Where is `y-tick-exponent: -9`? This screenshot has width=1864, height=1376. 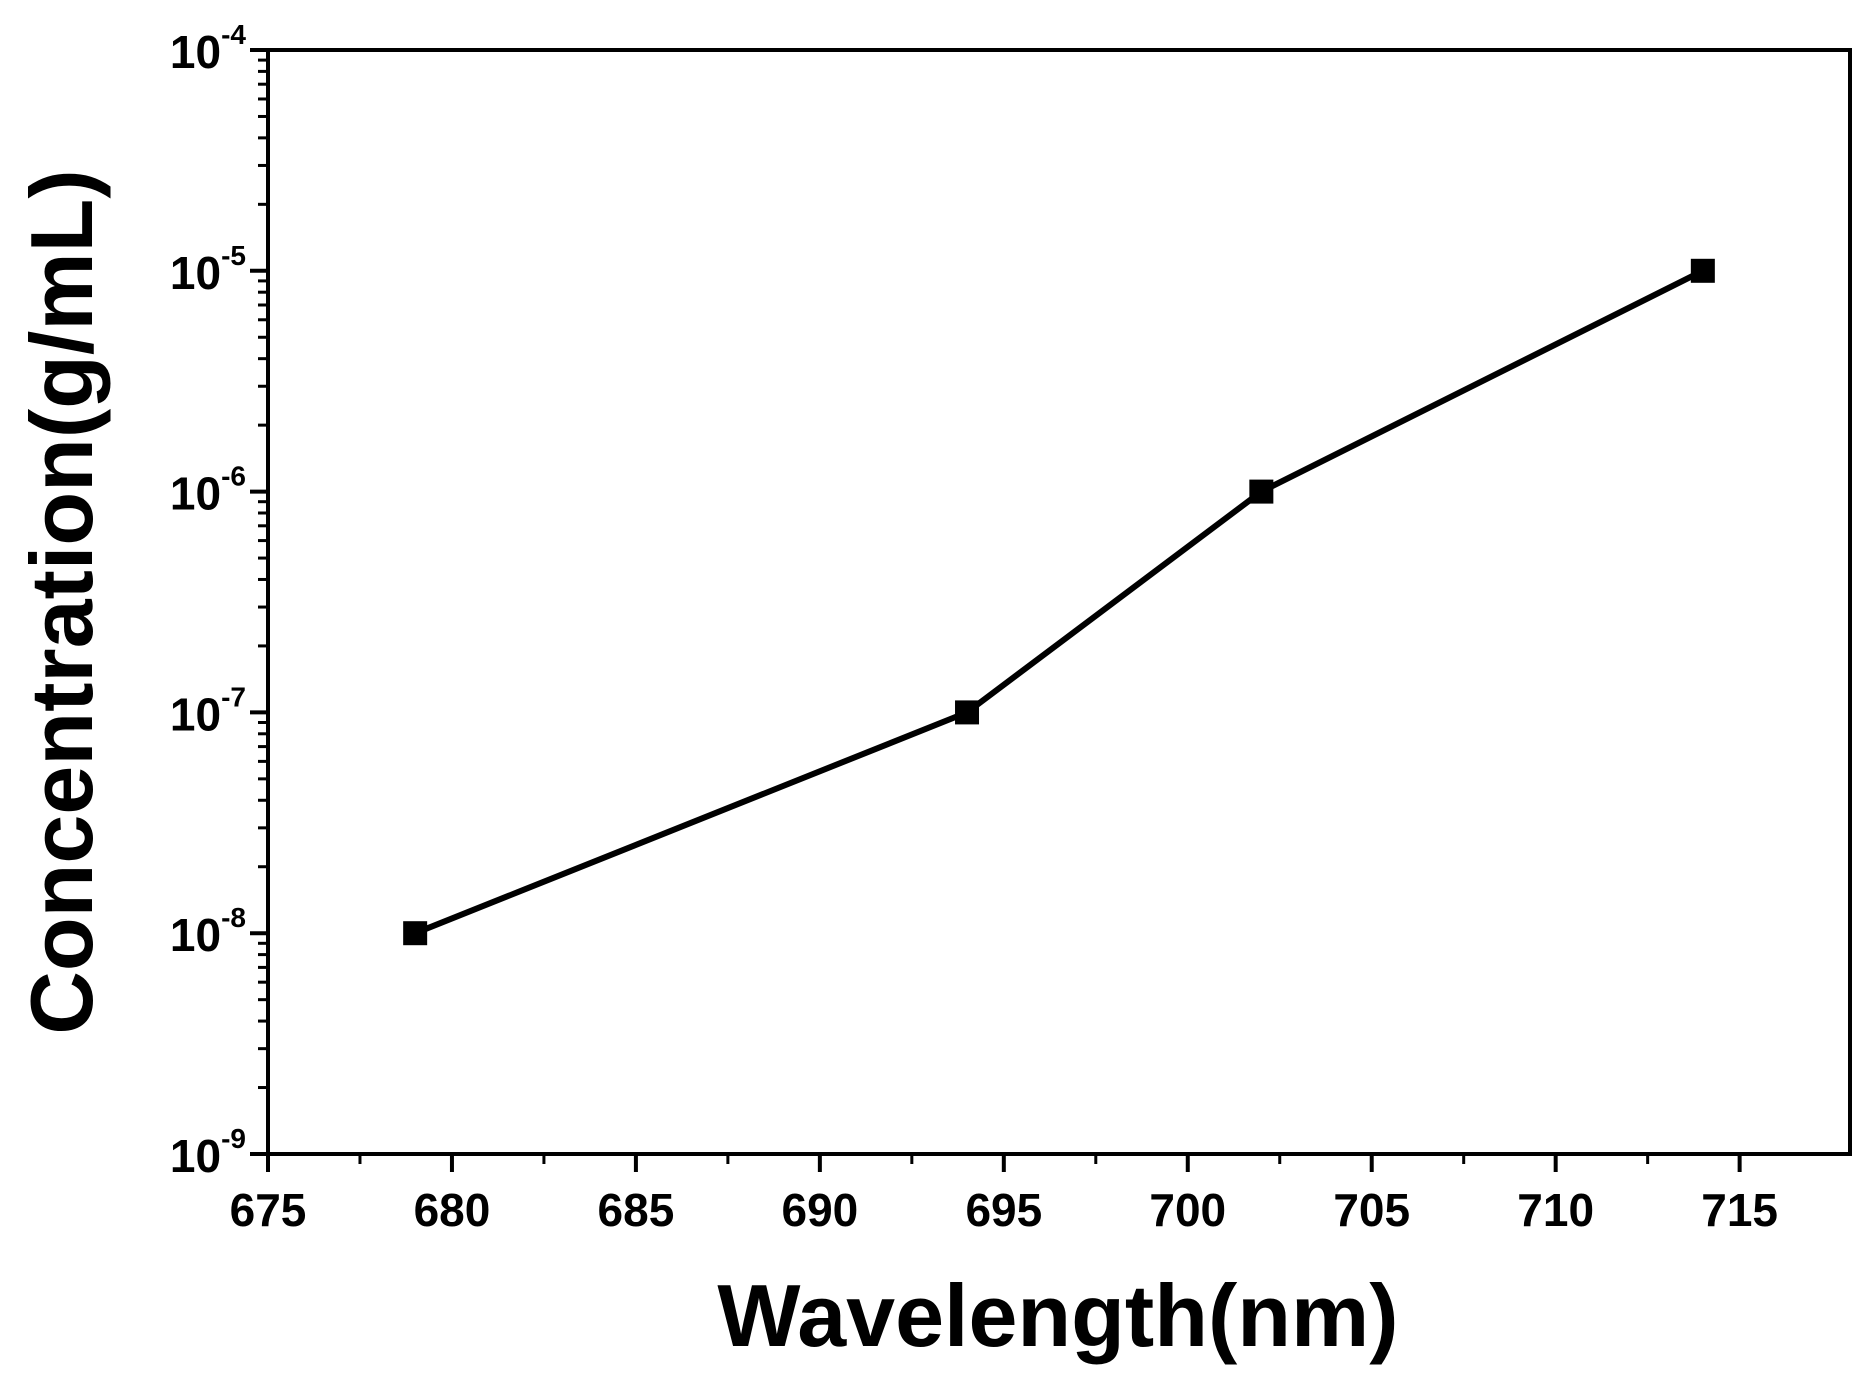
y-tick-exponent: -9 is located at coordinates (233, 1138).